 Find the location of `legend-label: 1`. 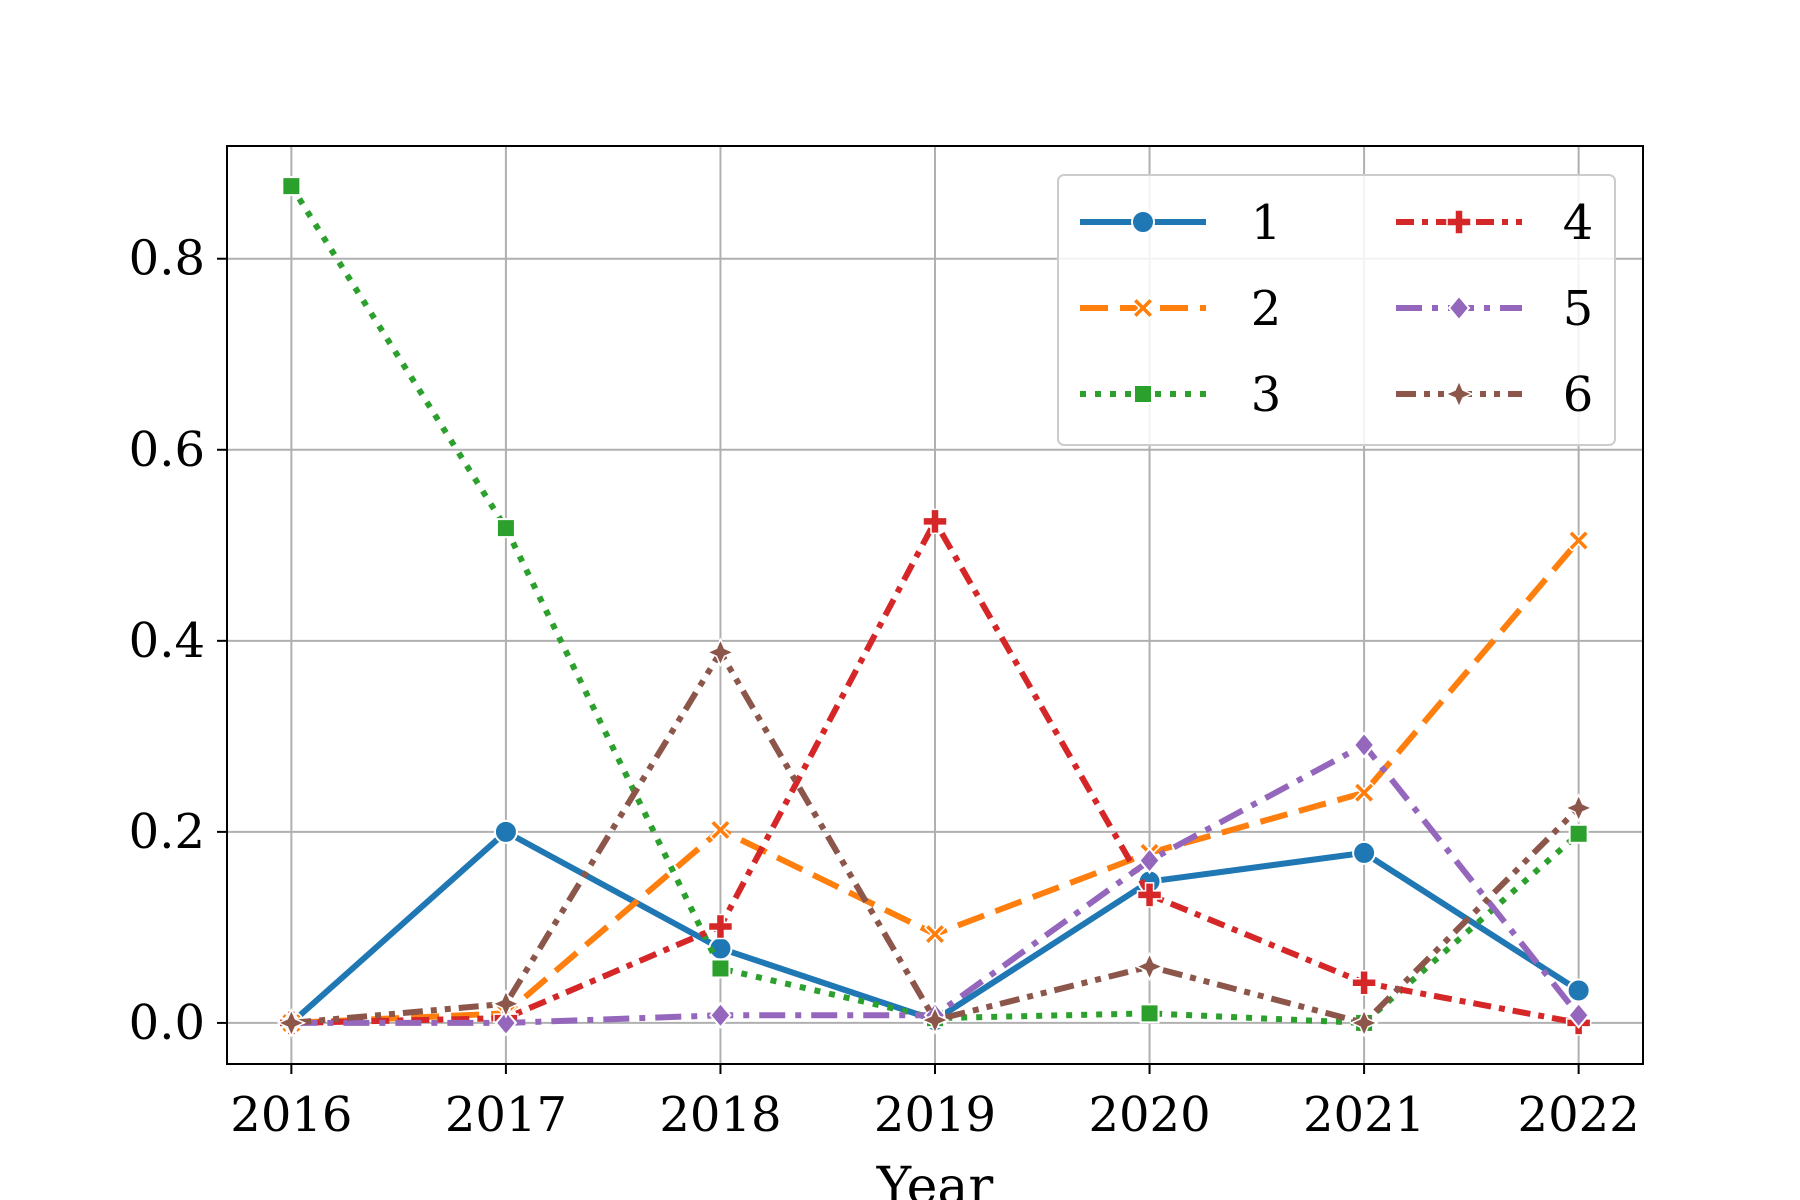

legend-label: 1 is located at coordinates (1266, 223).